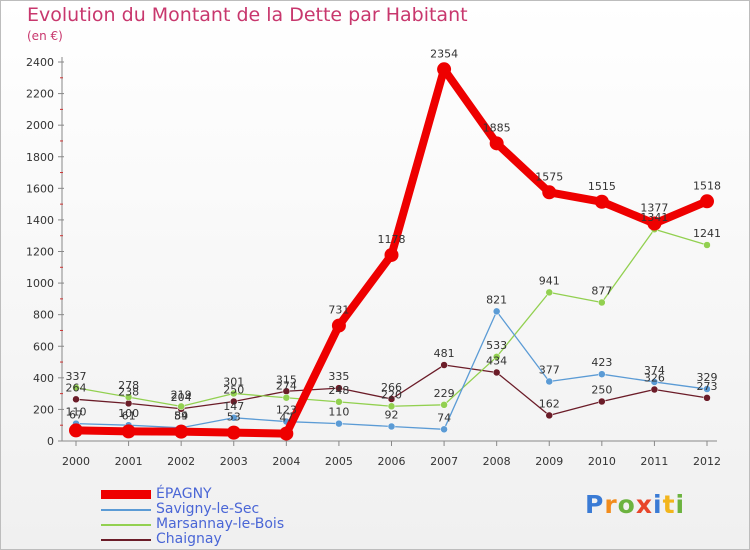 This screenshot has height=550, width=750. Describe the element at coordinates (40, 157) in the screenshot. I see `y-tick-label: 1800` at that location.